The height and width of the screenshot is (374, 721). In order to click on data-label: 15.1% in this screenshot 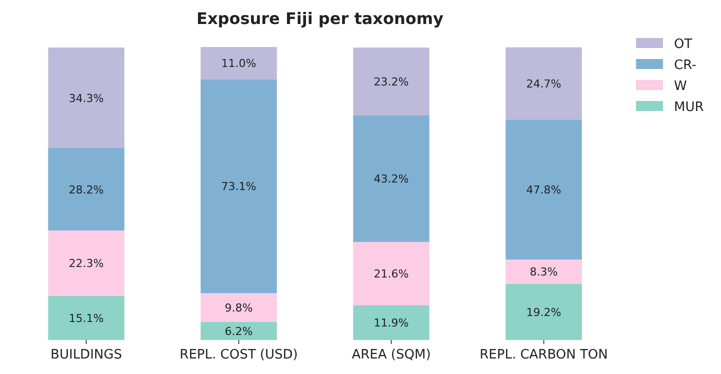, I will do `click(86, 318)`.